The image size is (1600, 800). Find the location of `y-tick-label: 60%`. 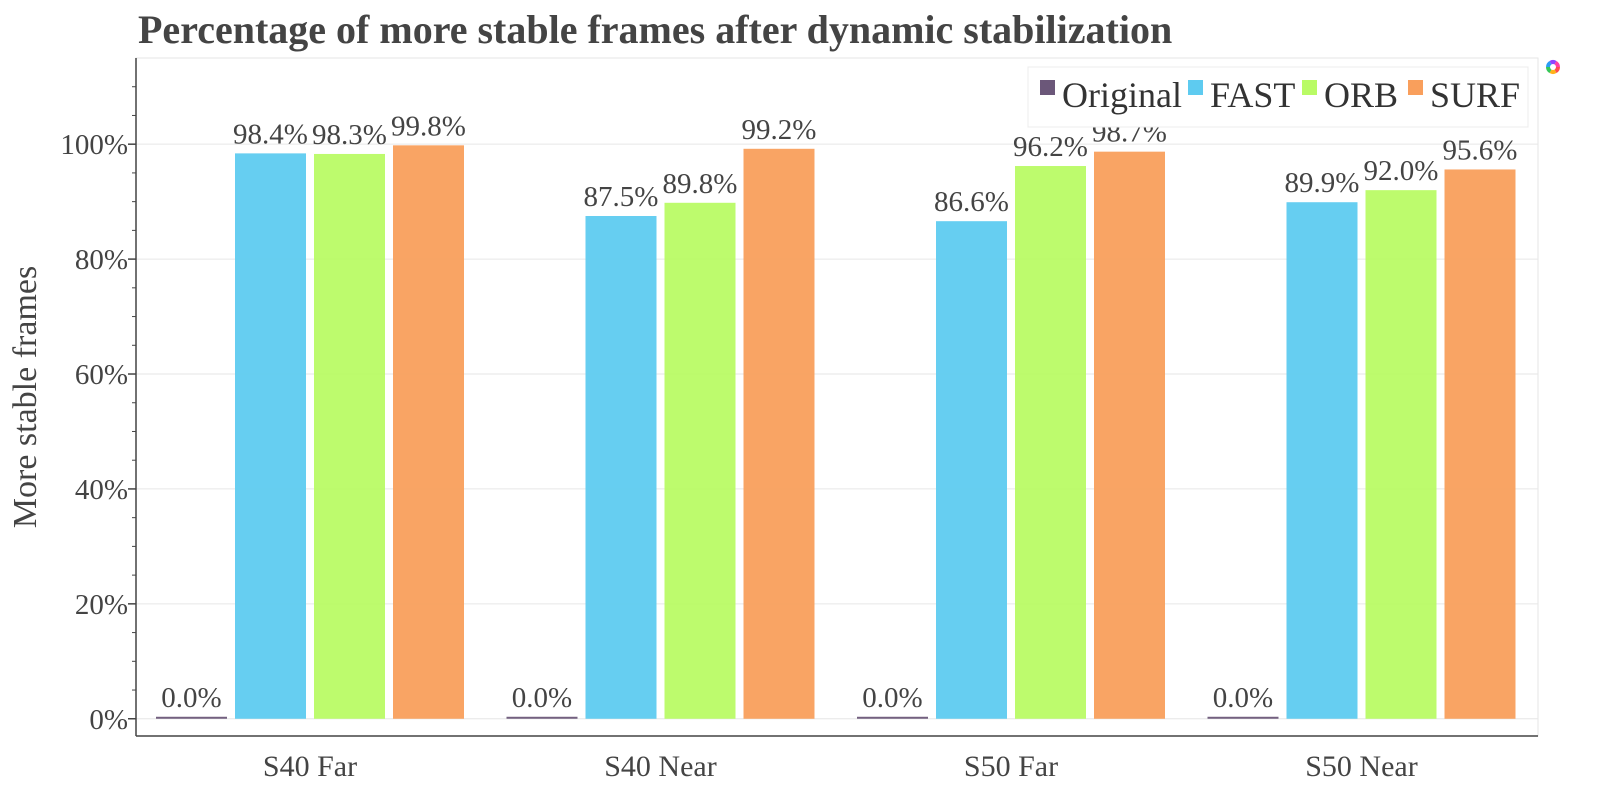

y-tick-label: 60% is located at coordinates (101, 375).